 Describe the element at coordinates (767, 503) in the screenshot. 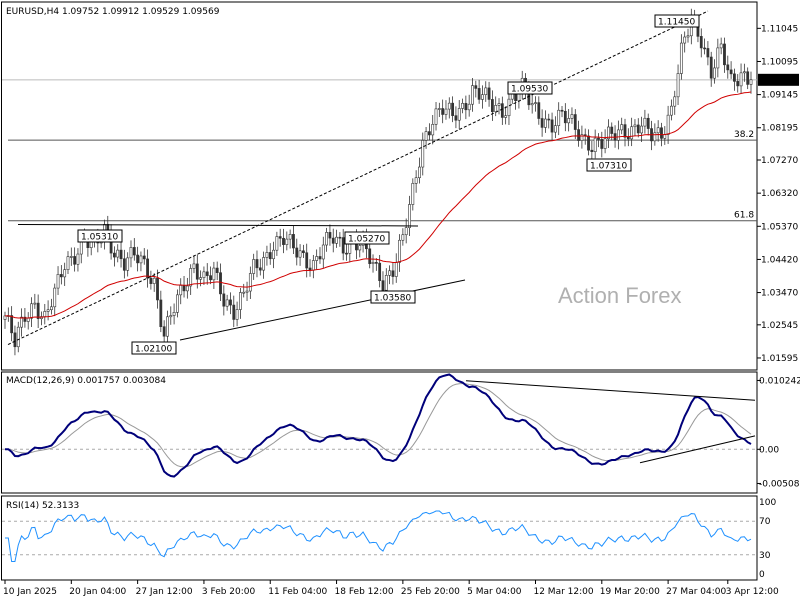

I see `rsi-tick-label: 100` at that location.